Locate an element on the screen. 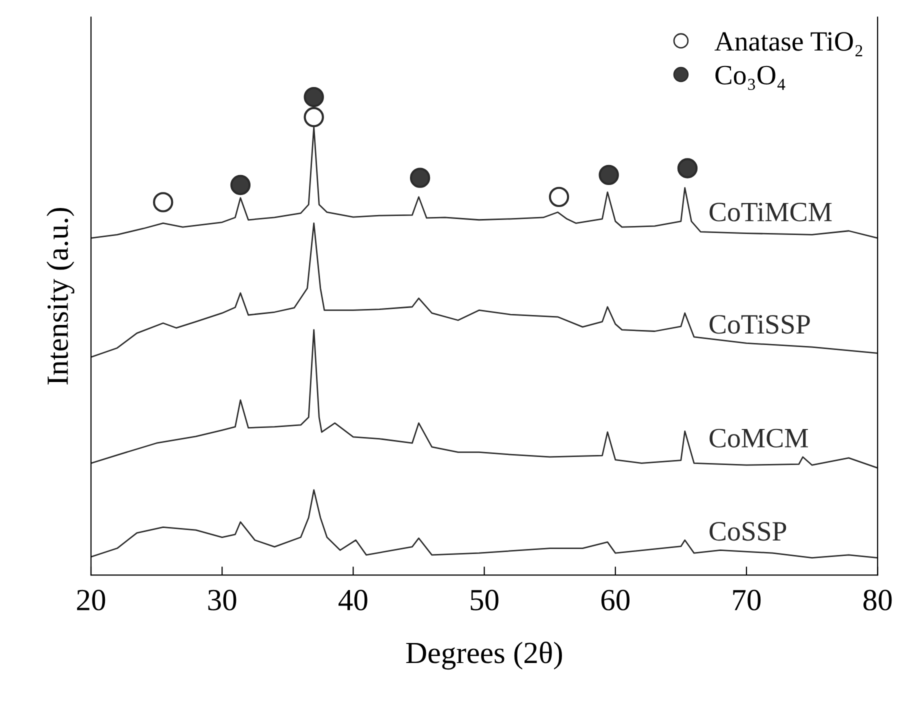  x-tick-label: 80 is located at coordinates (877, 600).